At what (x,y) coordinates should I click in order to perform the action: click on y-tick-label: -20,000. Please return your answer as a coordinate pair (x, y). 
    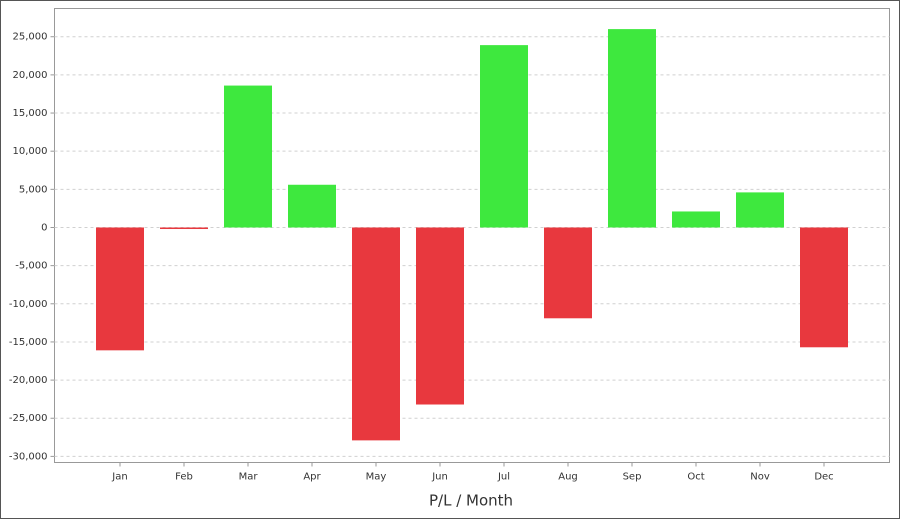
    Looking at the image, I should click on (28, 380).